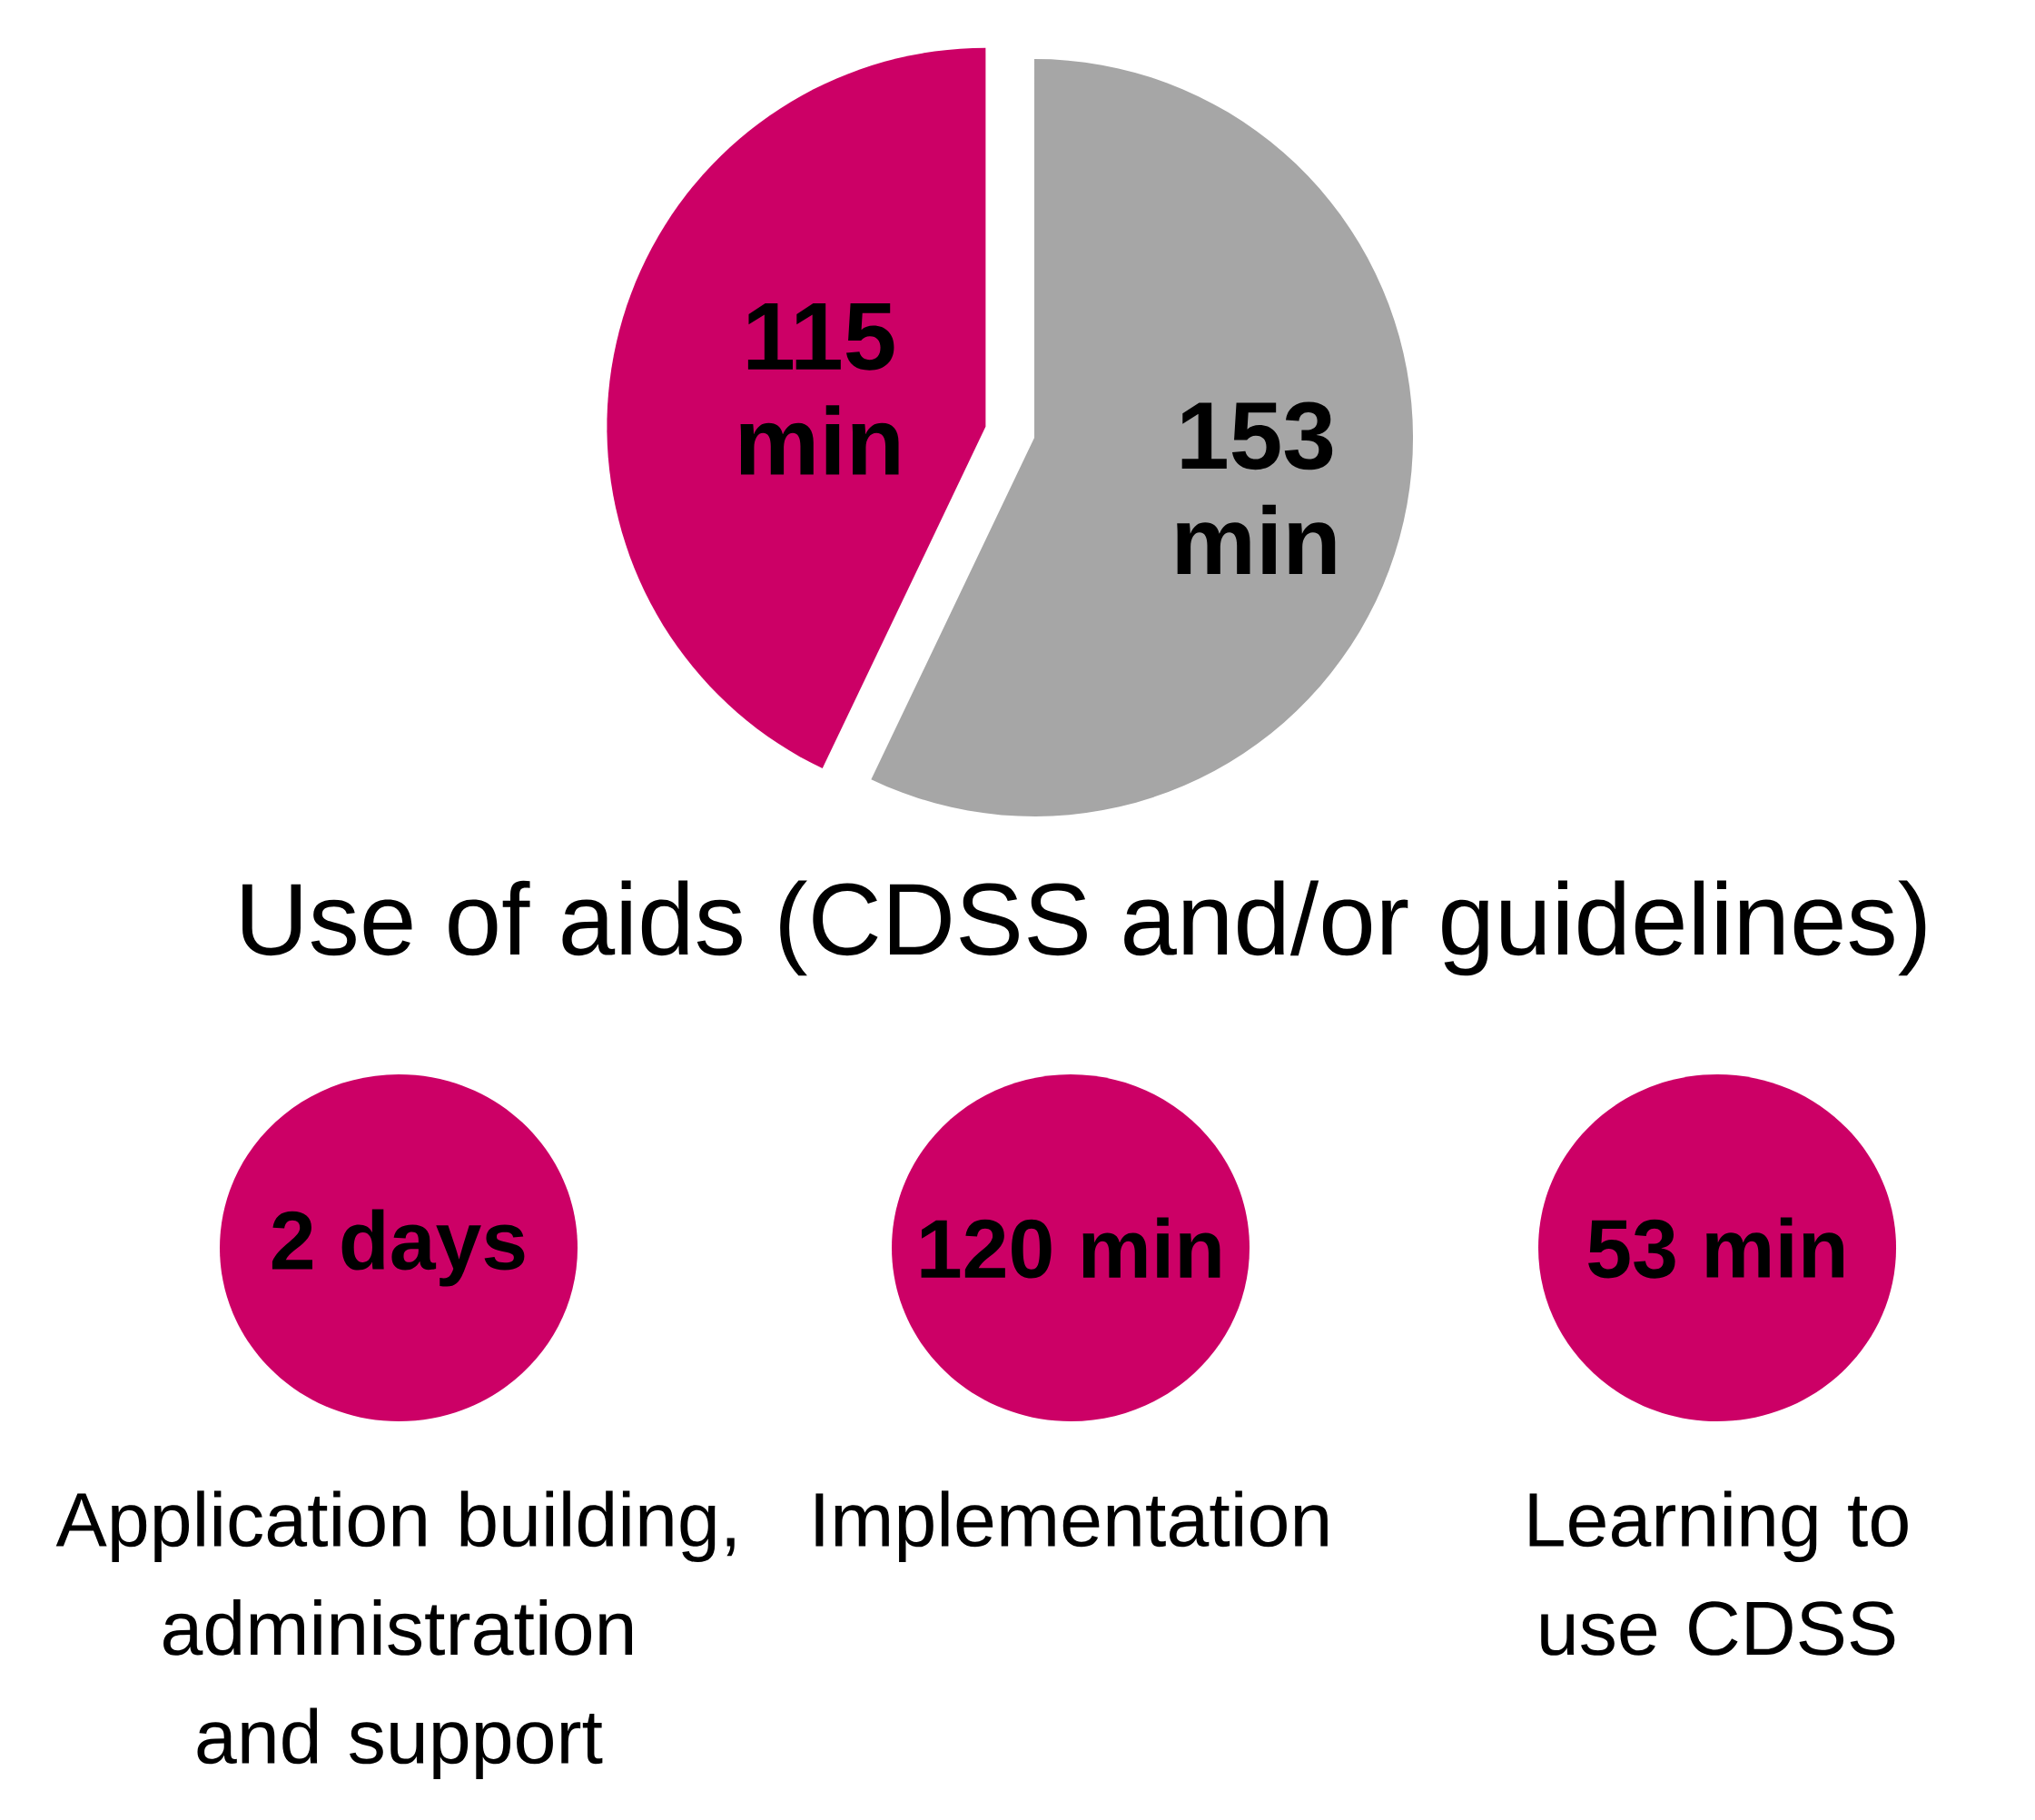  Describe the element at coordinates (1716, 1248) in the screenshot. I see `text: 53 min` at that location.